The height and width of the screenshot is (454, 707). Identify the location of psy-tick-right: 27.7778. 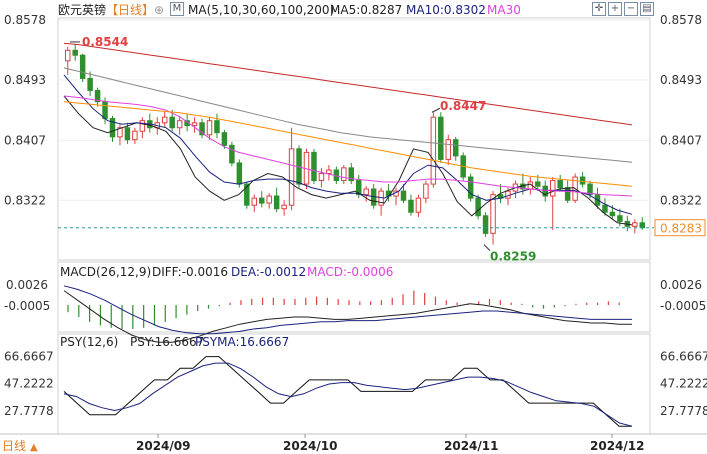
(683, 411).